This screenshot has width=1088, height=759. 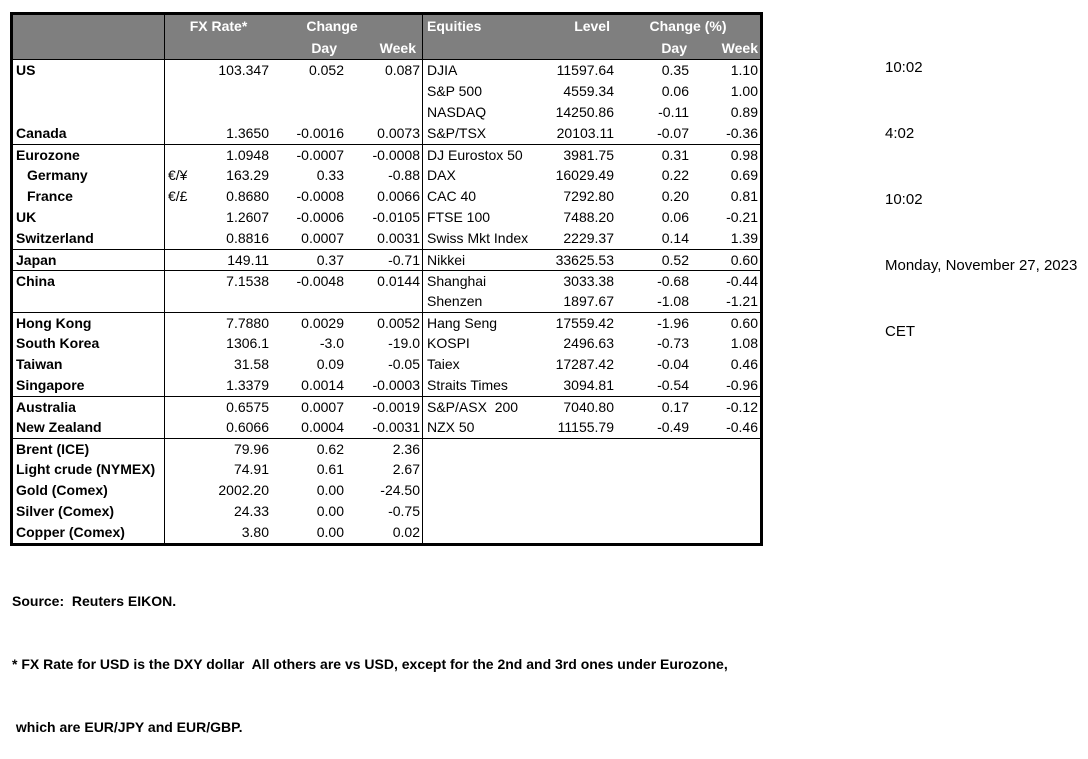 What do you see at coordinates (744, 175) in the screenshot?
I see `equity-week-change-cell: 0.69` at bounding box center [744, 175].